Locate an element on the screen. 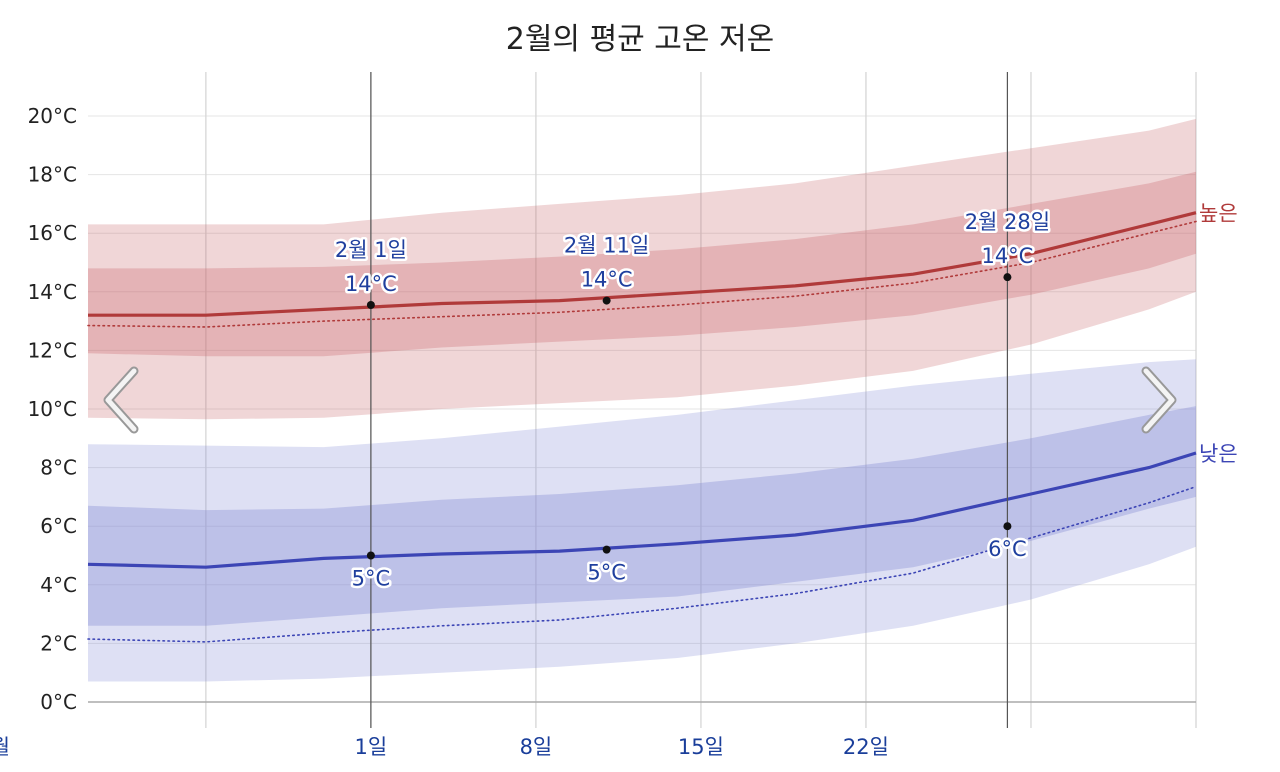 This screenshot has width=1280, height=772. dotted-line is located at coordinates (642, 274).